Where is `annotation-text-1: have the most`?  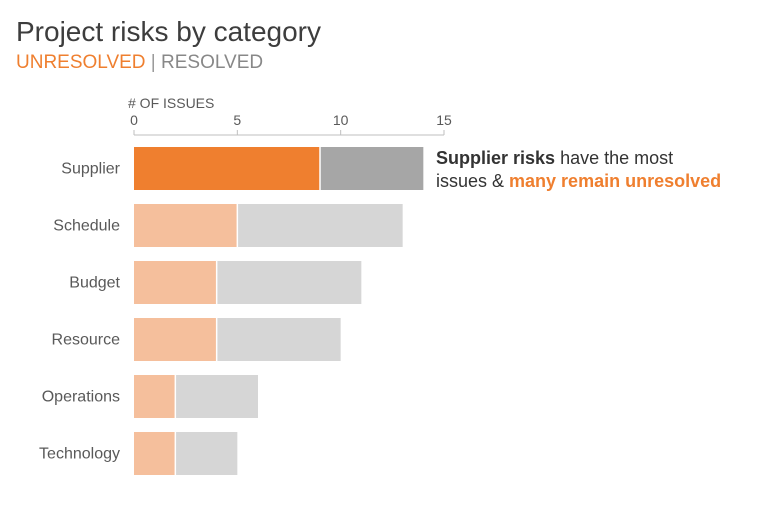 annotation-text-1: have the most is located at coordinates (614, 158).